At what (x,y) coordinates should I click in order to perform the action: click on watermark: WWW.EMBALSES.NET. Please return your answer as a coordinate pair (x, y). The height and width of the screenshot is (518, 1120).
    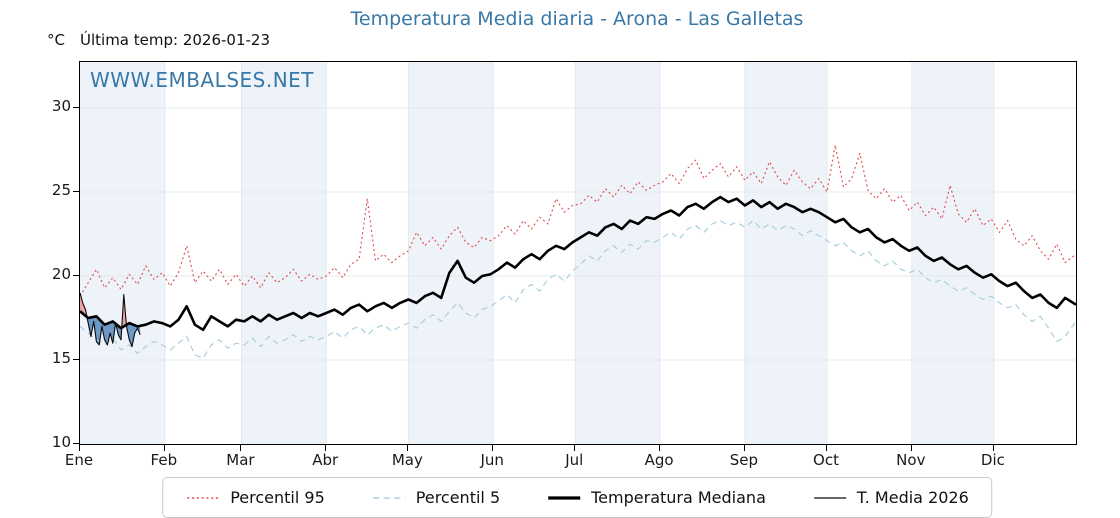
    Looking at the image, I should click on (202, 80).